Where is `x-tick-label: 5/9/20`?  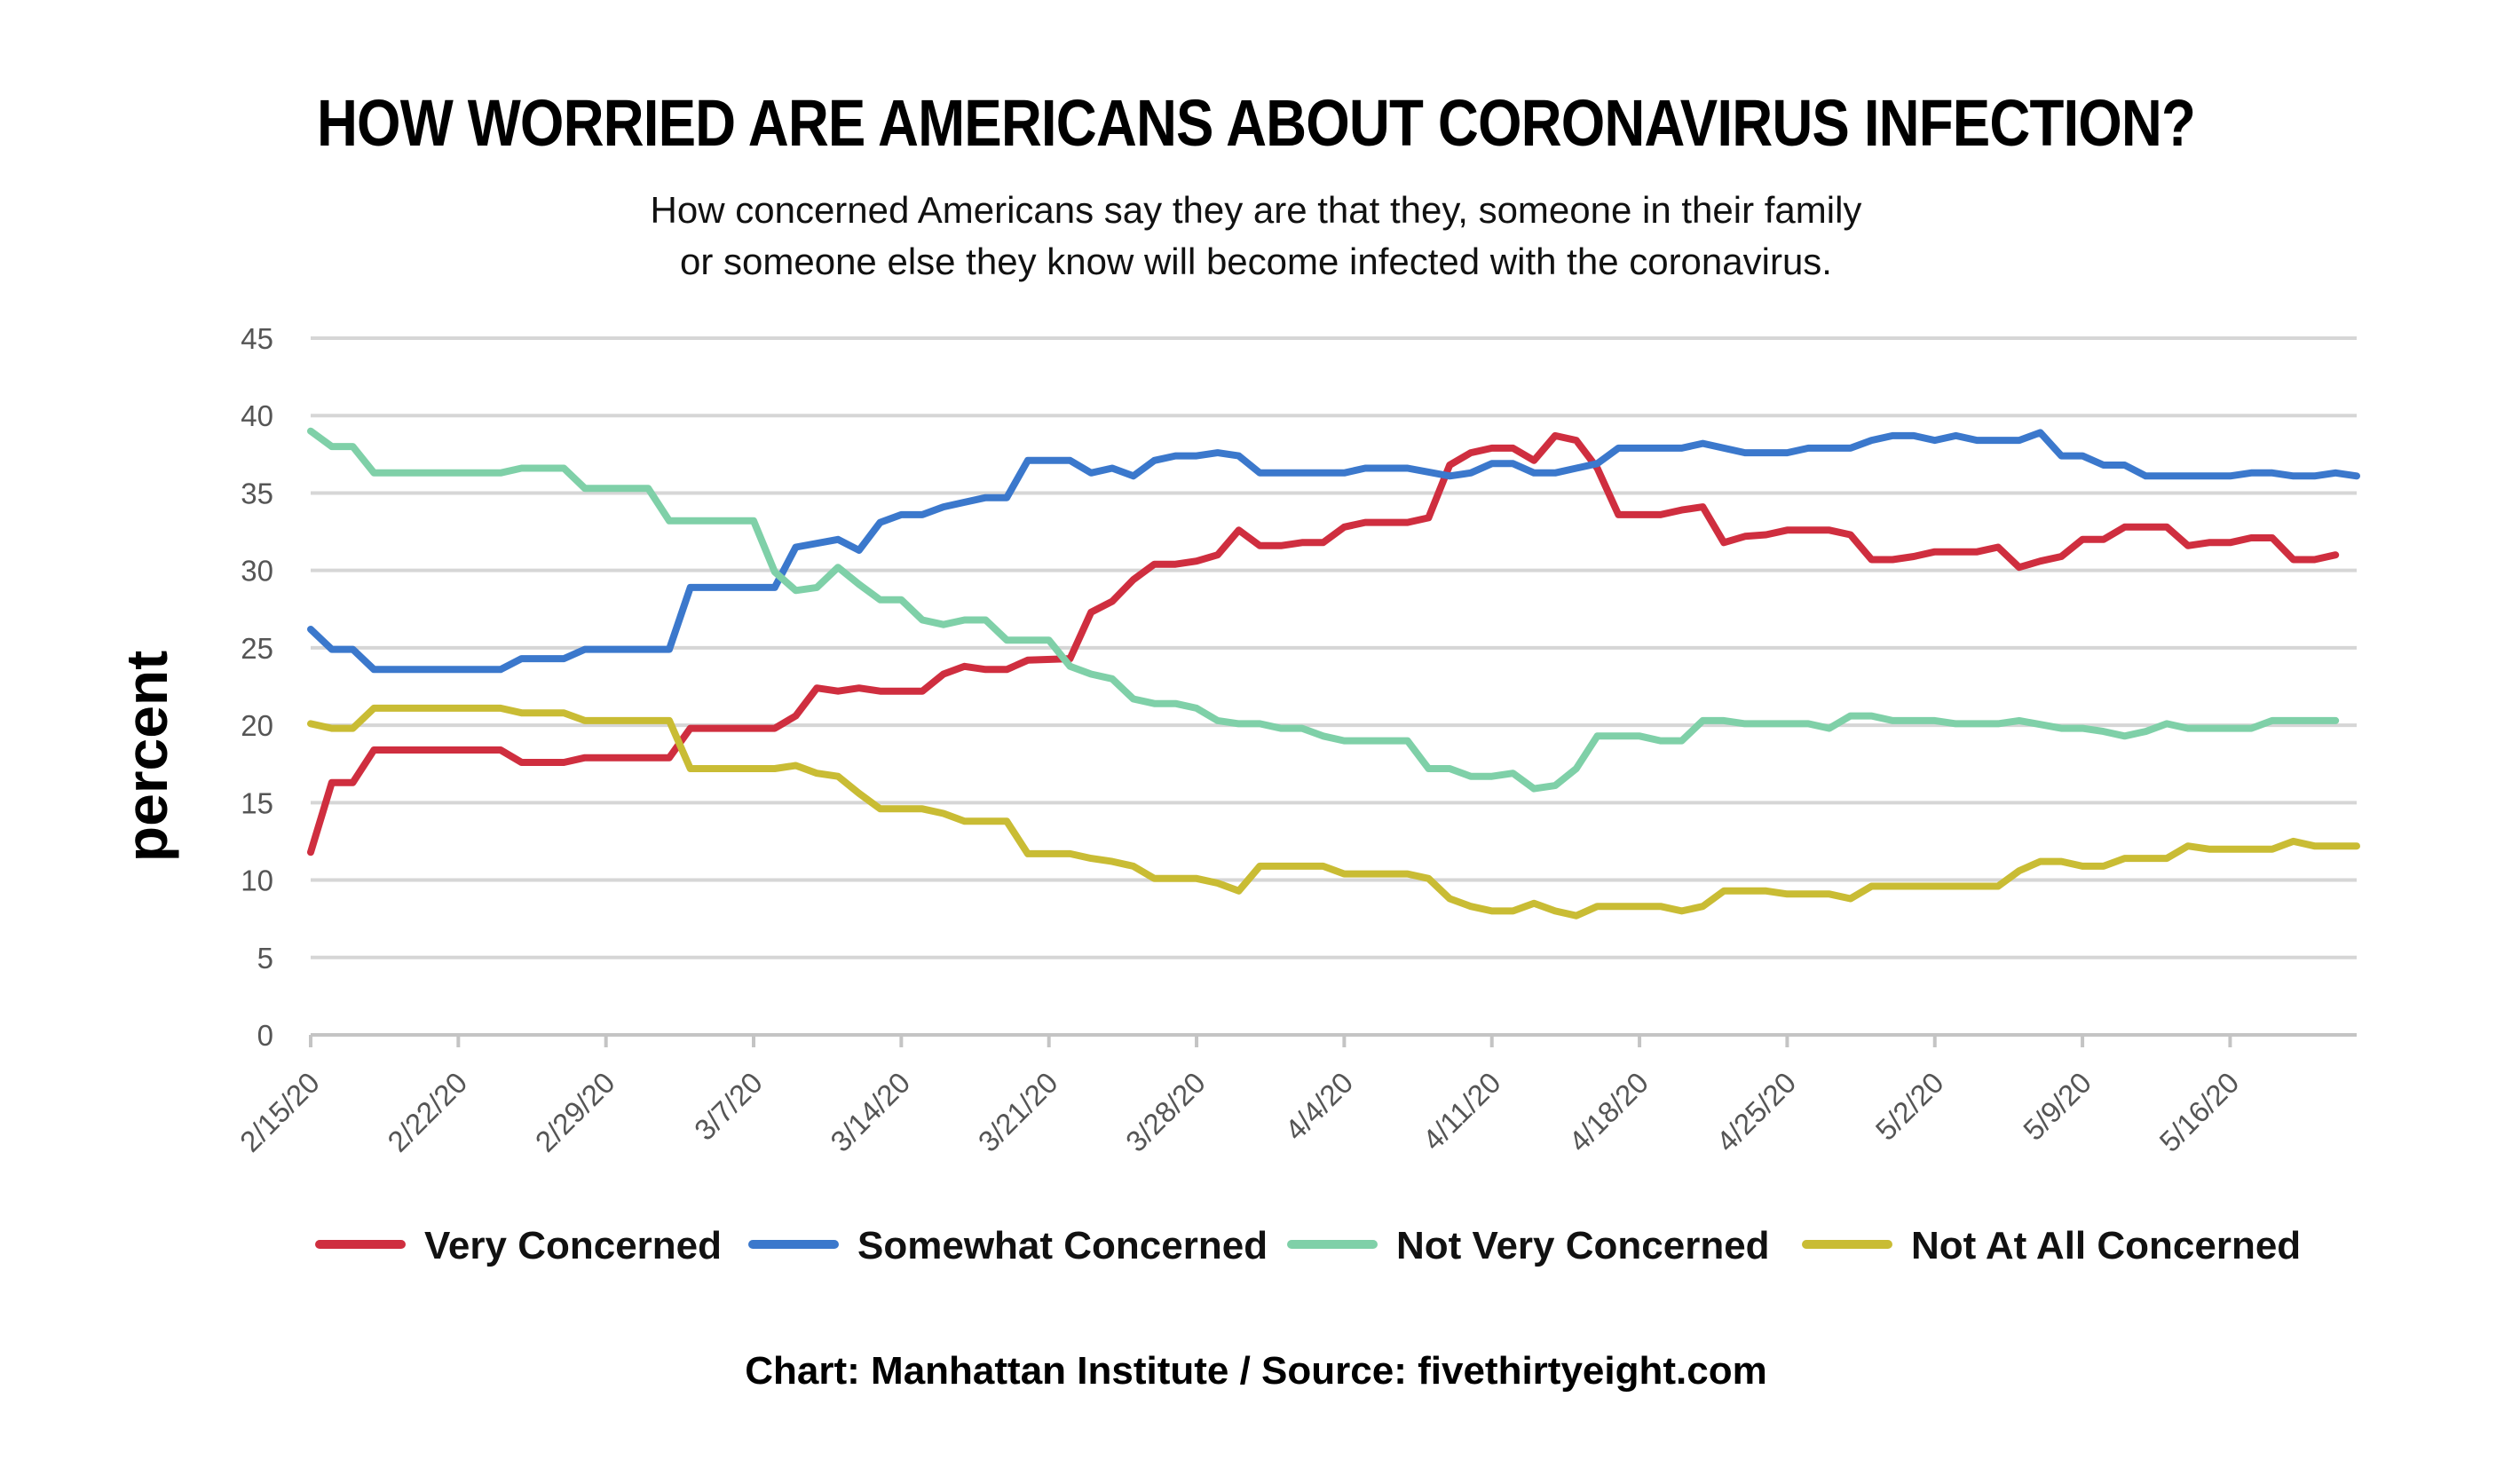
x-tick-label: 5/9/20 is located at coordinates (2057, 1106).